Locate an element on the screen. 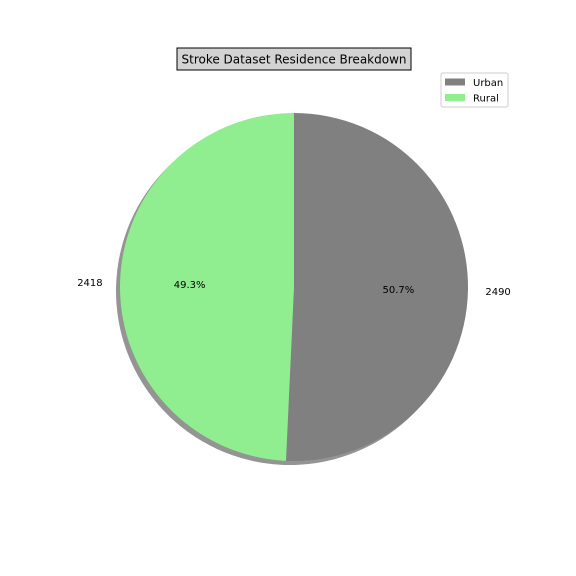 This screenshot has height=576, width=576. chart-title: Stroke Dataset Residence Breakdown is located at coordinates (294, 60).